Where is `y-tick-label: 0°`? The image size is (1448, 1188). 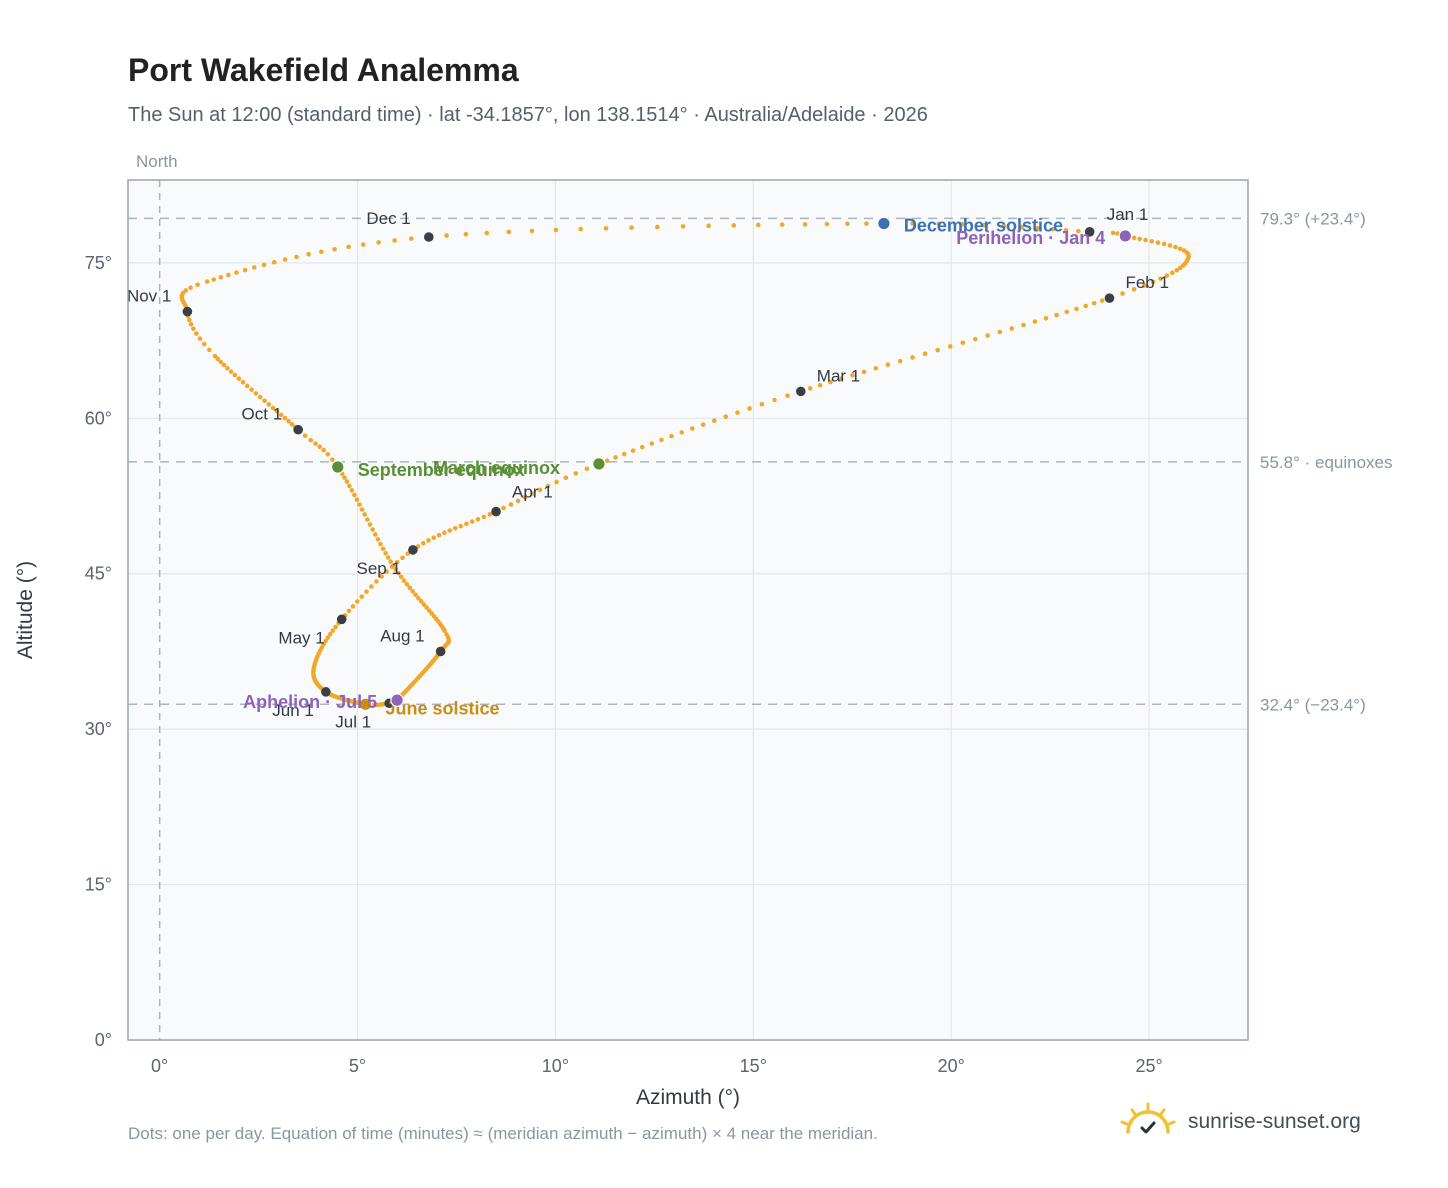 y-tick-label: 0° is located at coordinates (103, 1040).